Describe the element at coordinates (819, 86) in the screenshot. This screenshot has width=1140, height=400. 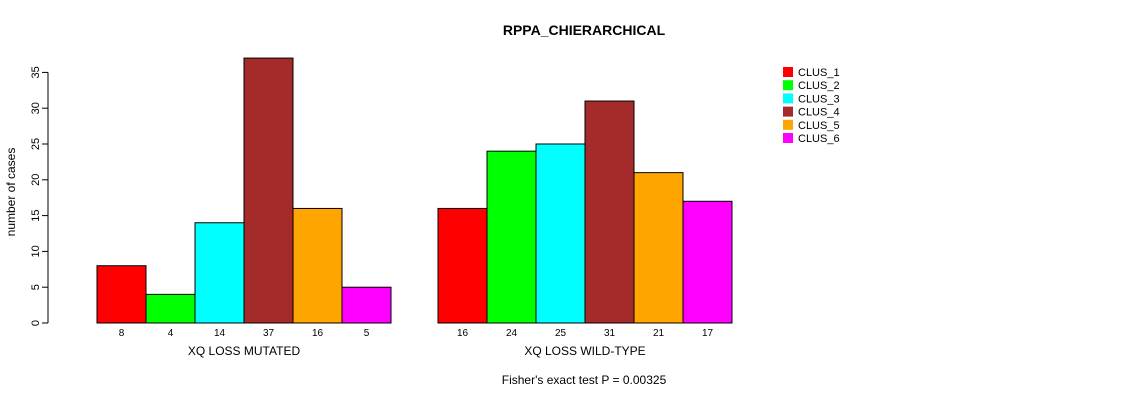
I see `legend-entry: CLUS_2` at that location.